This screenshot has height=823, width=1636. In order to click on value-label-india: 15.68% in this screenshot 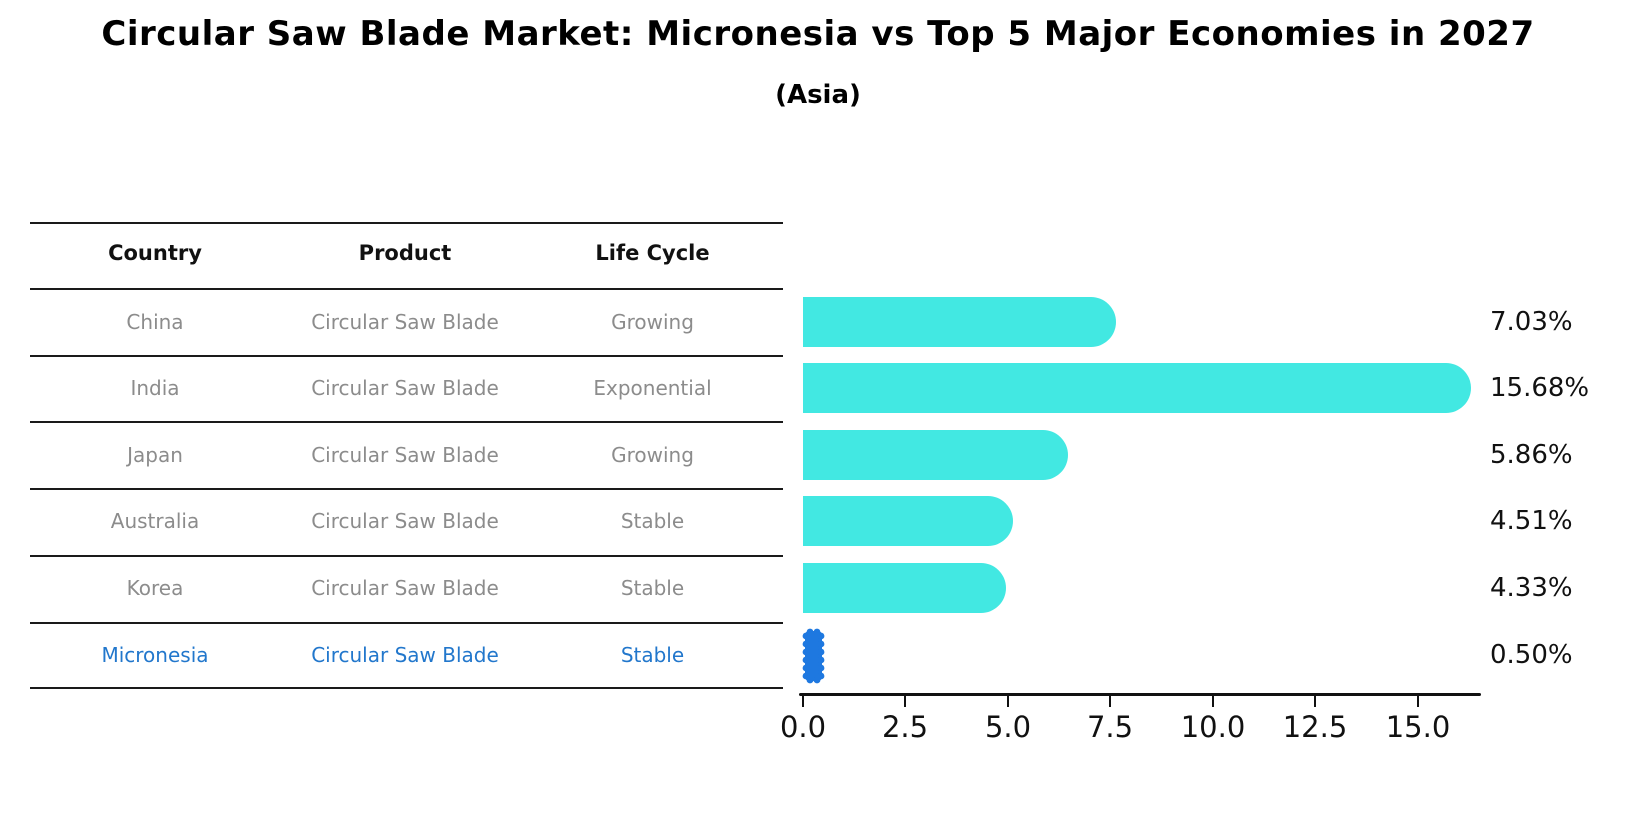, I will do `click(1540, 388)`.